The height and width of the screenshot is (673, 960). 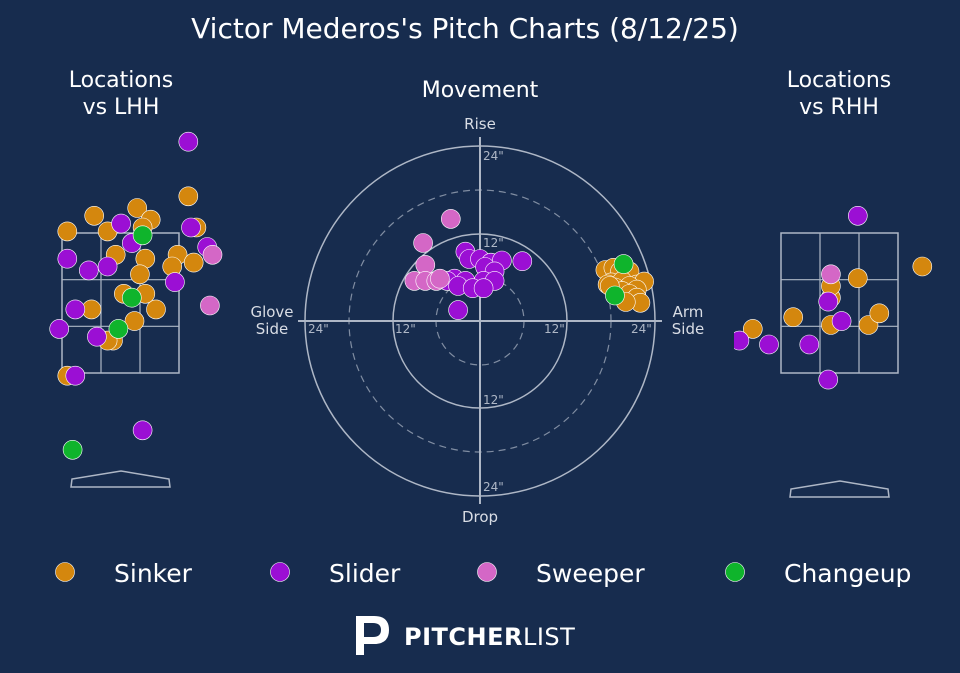 I want to click on legend-sweeper-label: Sweeper, so click(x=590, y=573).